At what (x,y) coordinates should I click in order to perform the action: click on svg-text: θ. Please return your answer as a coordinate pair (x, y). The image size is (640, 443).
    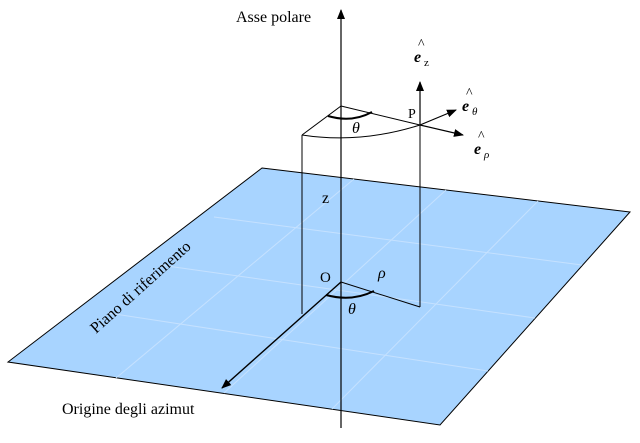
    Looking at the image, I should click on (475, 112).